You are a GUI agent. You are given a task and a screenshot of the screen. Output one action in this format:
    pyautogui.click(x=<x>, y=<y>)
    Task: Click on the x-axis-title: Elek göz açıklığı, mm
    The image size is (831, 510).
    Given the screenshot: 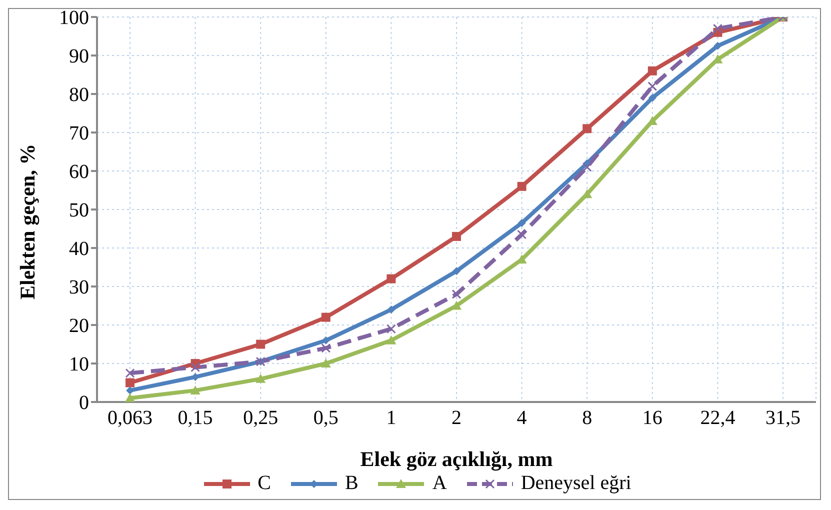 What is the action you would take?
    pyautogui.click(x=457, y=459)
    